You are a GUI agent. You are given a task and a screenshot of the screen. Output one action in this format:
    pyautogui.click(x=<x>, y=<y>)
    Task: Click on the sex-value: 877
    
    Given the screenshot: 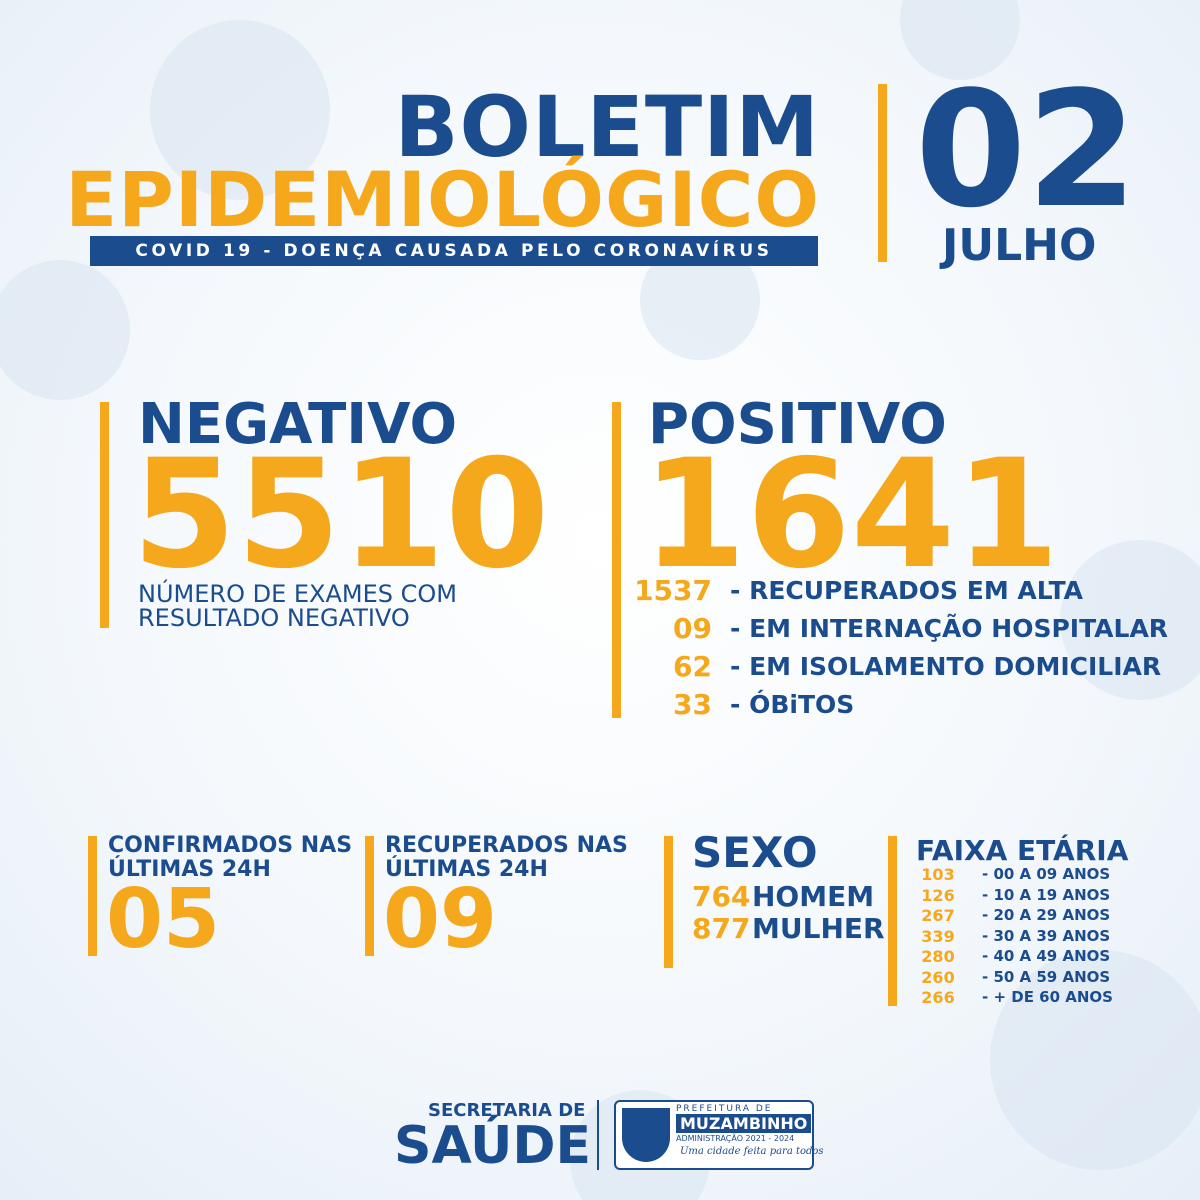 What is the action you would take?
    pyautogui.click(x=721, y=928)
    